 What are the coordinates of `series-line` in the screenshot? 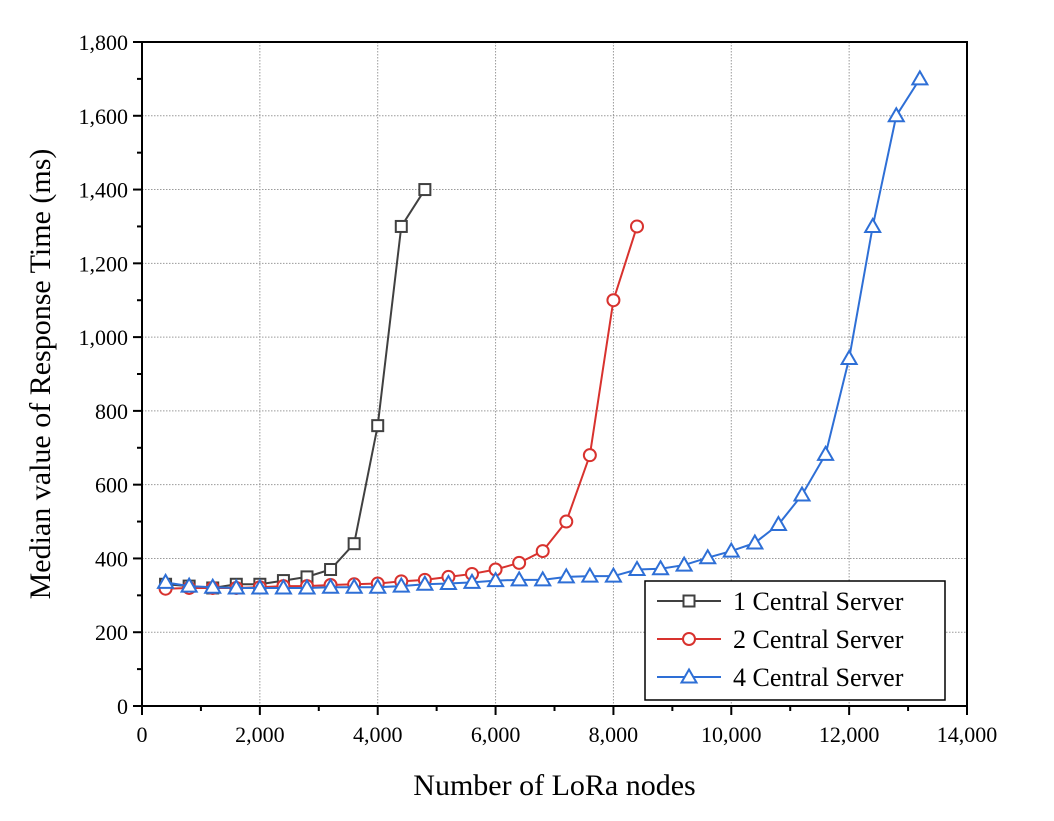 It's located at (295, 389).